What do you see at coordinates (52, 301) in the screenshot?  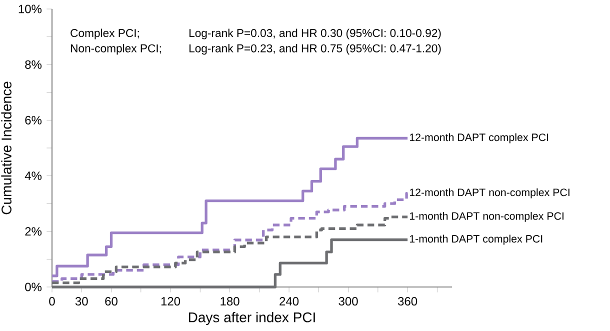 I see `x-tick-label: 0` at bounding box center [52, 301].